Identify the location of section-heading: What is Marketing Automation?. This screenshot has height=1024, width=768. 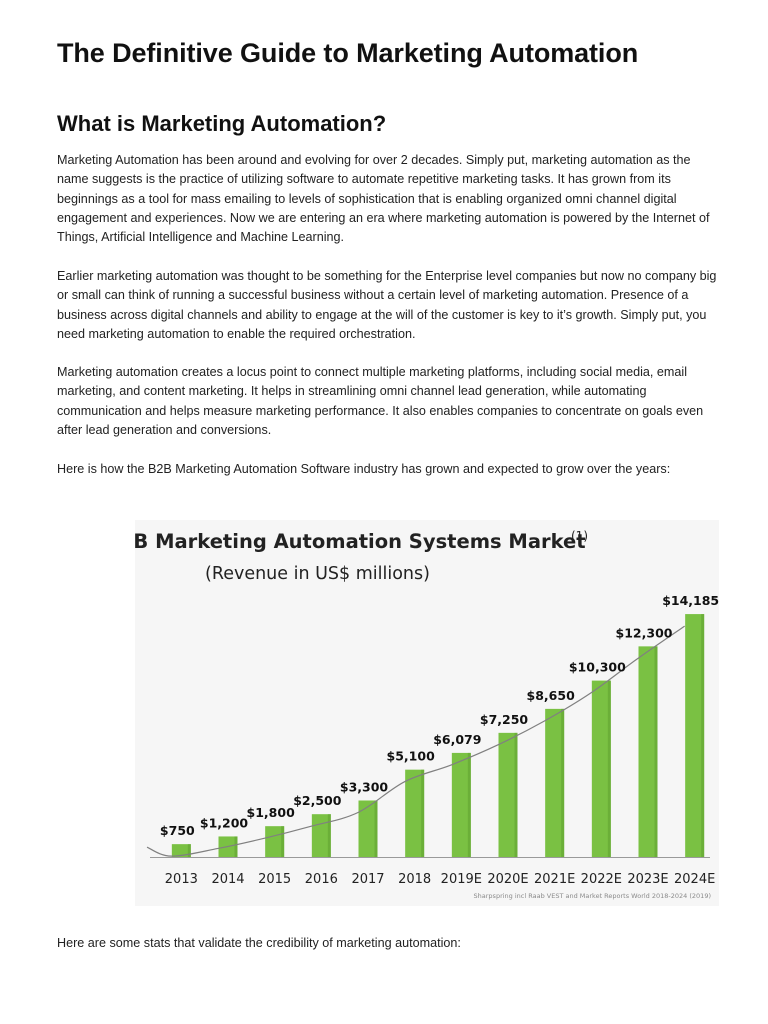
(222, 123).